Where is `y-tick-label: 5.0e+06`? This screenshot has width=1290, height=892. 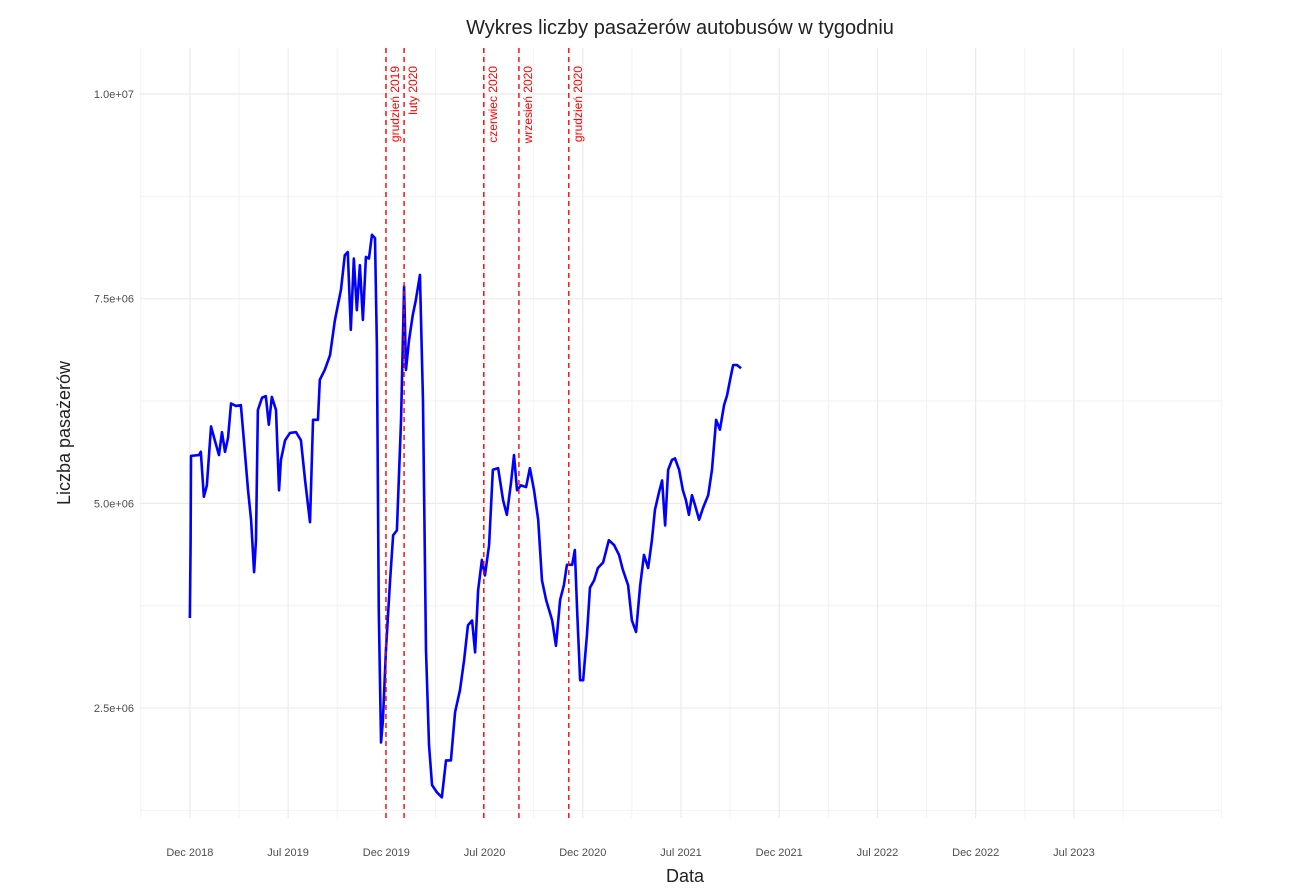
y-tick-label: 5.0e+06 is located at coordinates (114, 504).